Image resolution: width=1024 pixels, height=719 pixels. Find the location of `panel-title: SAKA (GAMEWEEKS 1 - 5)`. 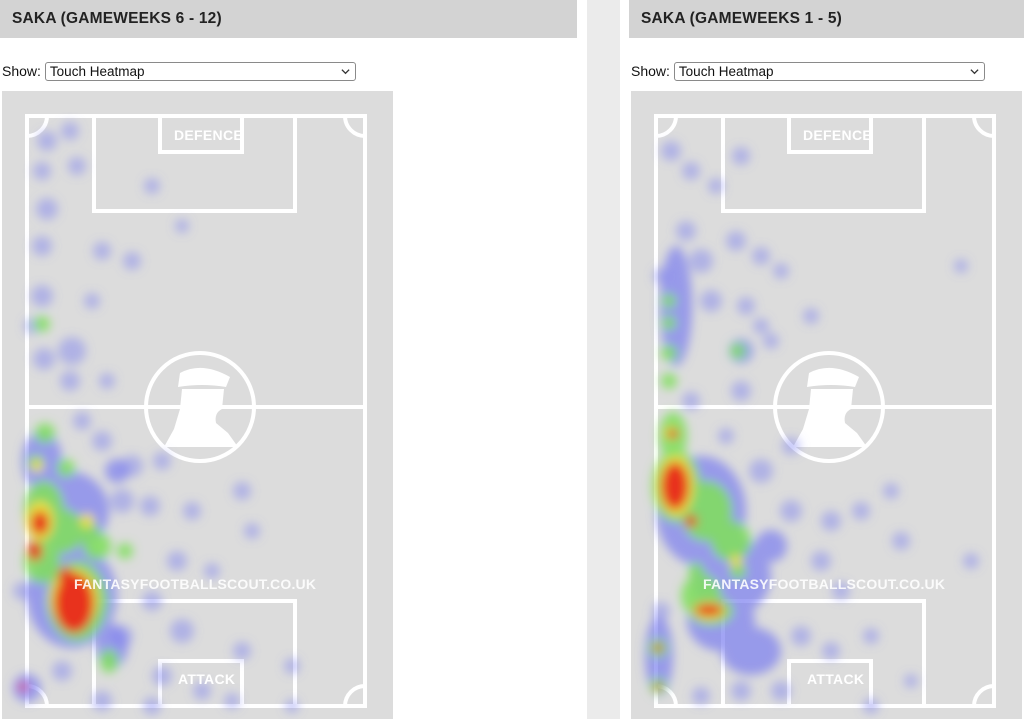

panel-title: SAKA (GAMEWEEKS 1 - 5) is located at coordinates (826, 19).